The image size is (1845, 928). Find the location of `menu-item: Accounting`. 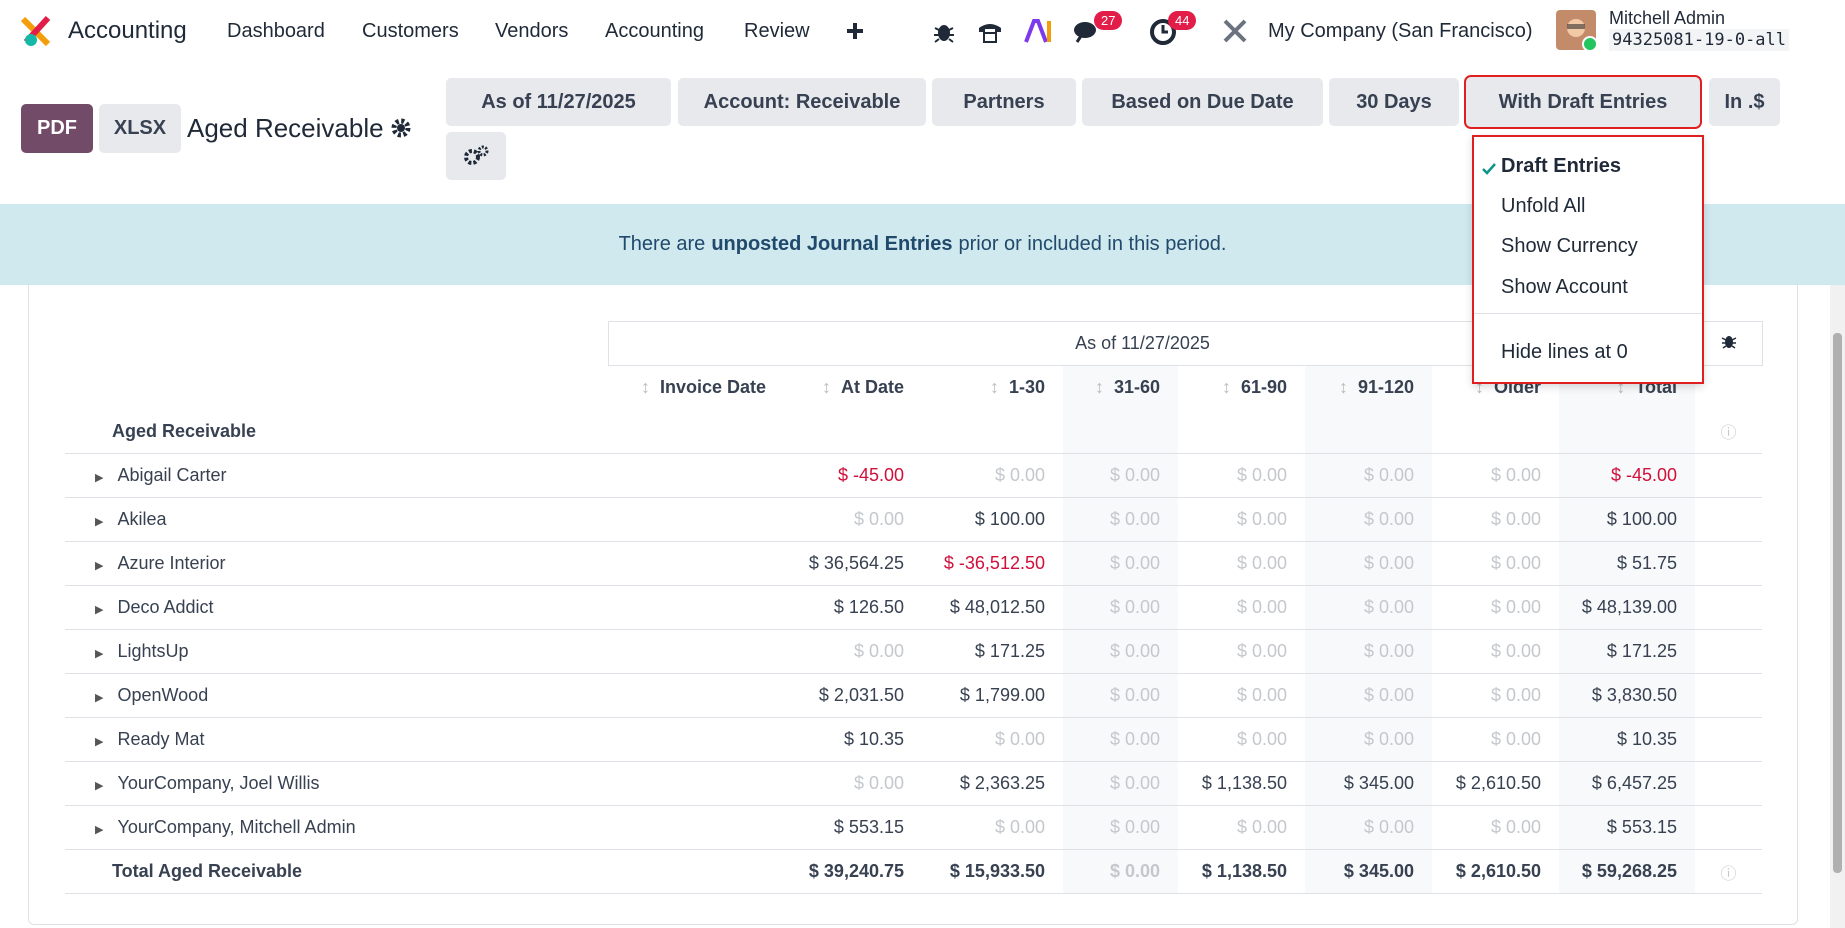

menu-item: Accounting is located at coordinates (654, 31).